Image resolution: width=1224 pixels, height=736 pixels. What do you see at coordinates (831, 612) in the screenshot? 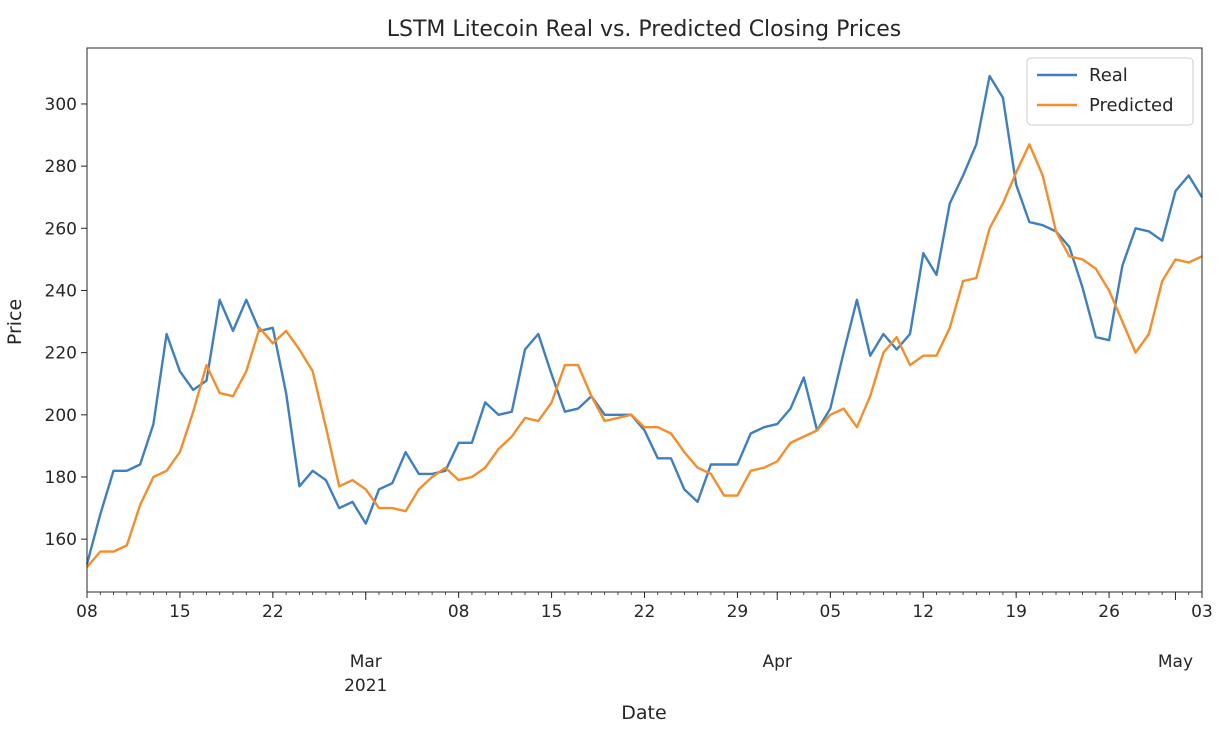
I see `x-tick-label: 05` at bounding box center [831, 612].